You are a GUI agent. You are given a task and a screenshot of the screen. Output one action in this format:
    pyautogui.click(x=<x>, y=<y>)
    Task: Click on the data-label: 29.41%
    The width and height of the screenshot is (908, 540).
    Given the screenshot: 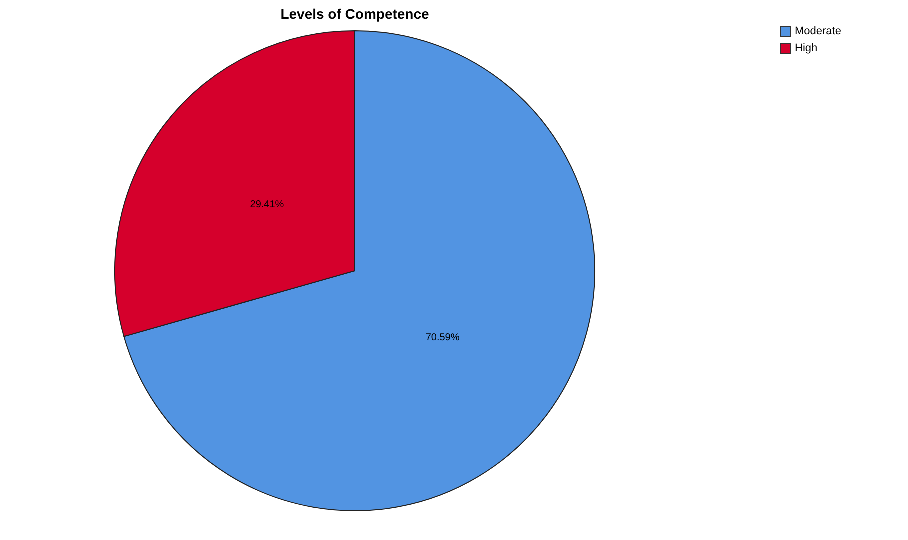 What is the action you would take?
    pyautogui.click(x=267, y=205)
    